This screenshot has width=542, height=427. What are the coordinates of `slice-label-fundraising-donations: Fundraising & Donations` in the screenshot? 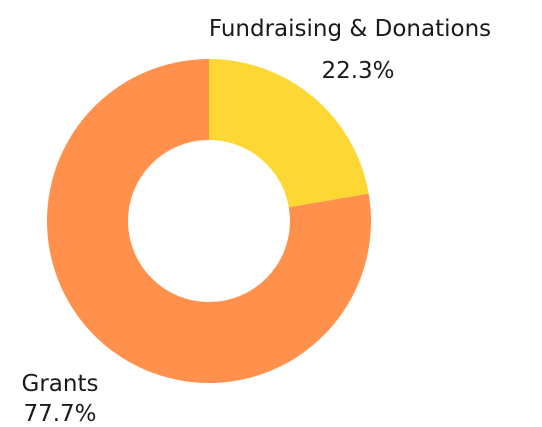 It's located at (350, 29).